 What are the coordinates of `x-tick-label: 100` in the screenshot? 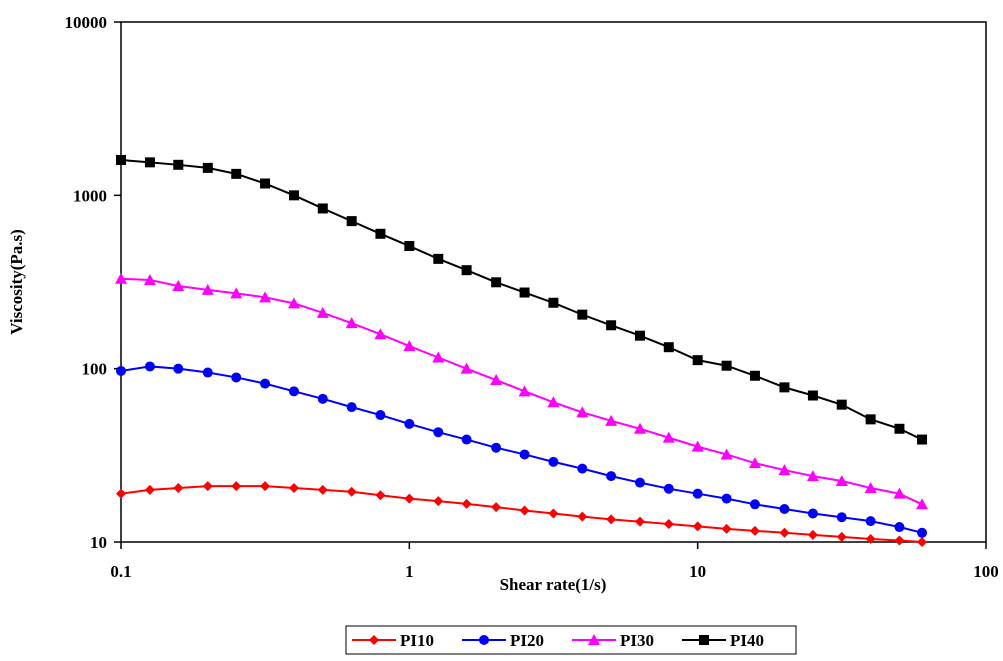 It's located at (986, 571).